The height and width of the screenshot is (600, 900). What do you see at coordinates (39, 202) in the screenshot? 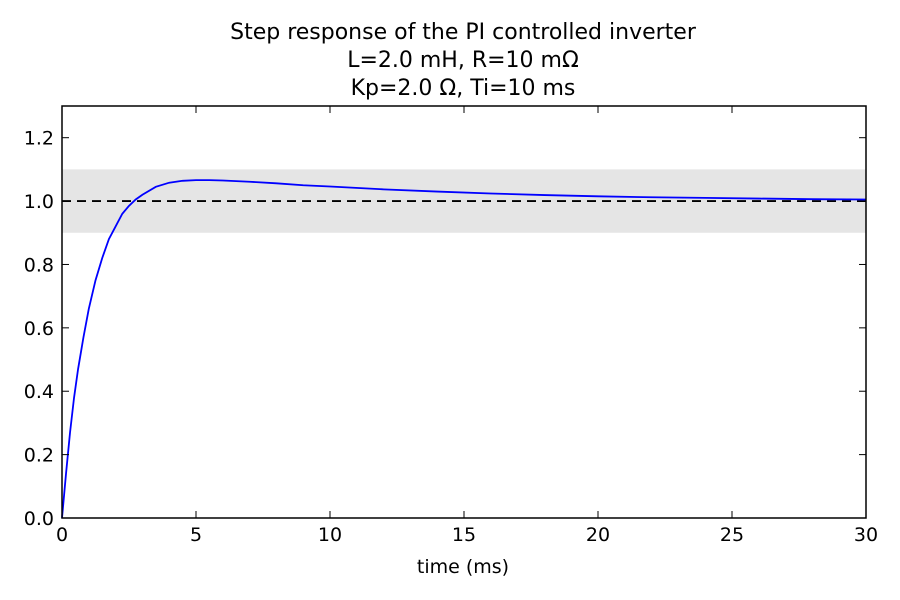
I see `y-tick-label-5: 1.0` at bounding box center [39, 202].